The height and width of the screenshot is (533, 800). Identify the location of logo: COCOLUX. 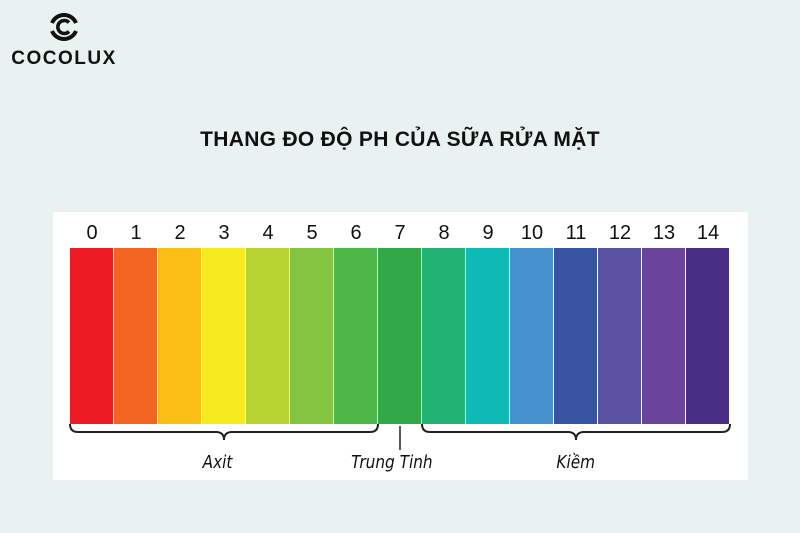
(64, 40).